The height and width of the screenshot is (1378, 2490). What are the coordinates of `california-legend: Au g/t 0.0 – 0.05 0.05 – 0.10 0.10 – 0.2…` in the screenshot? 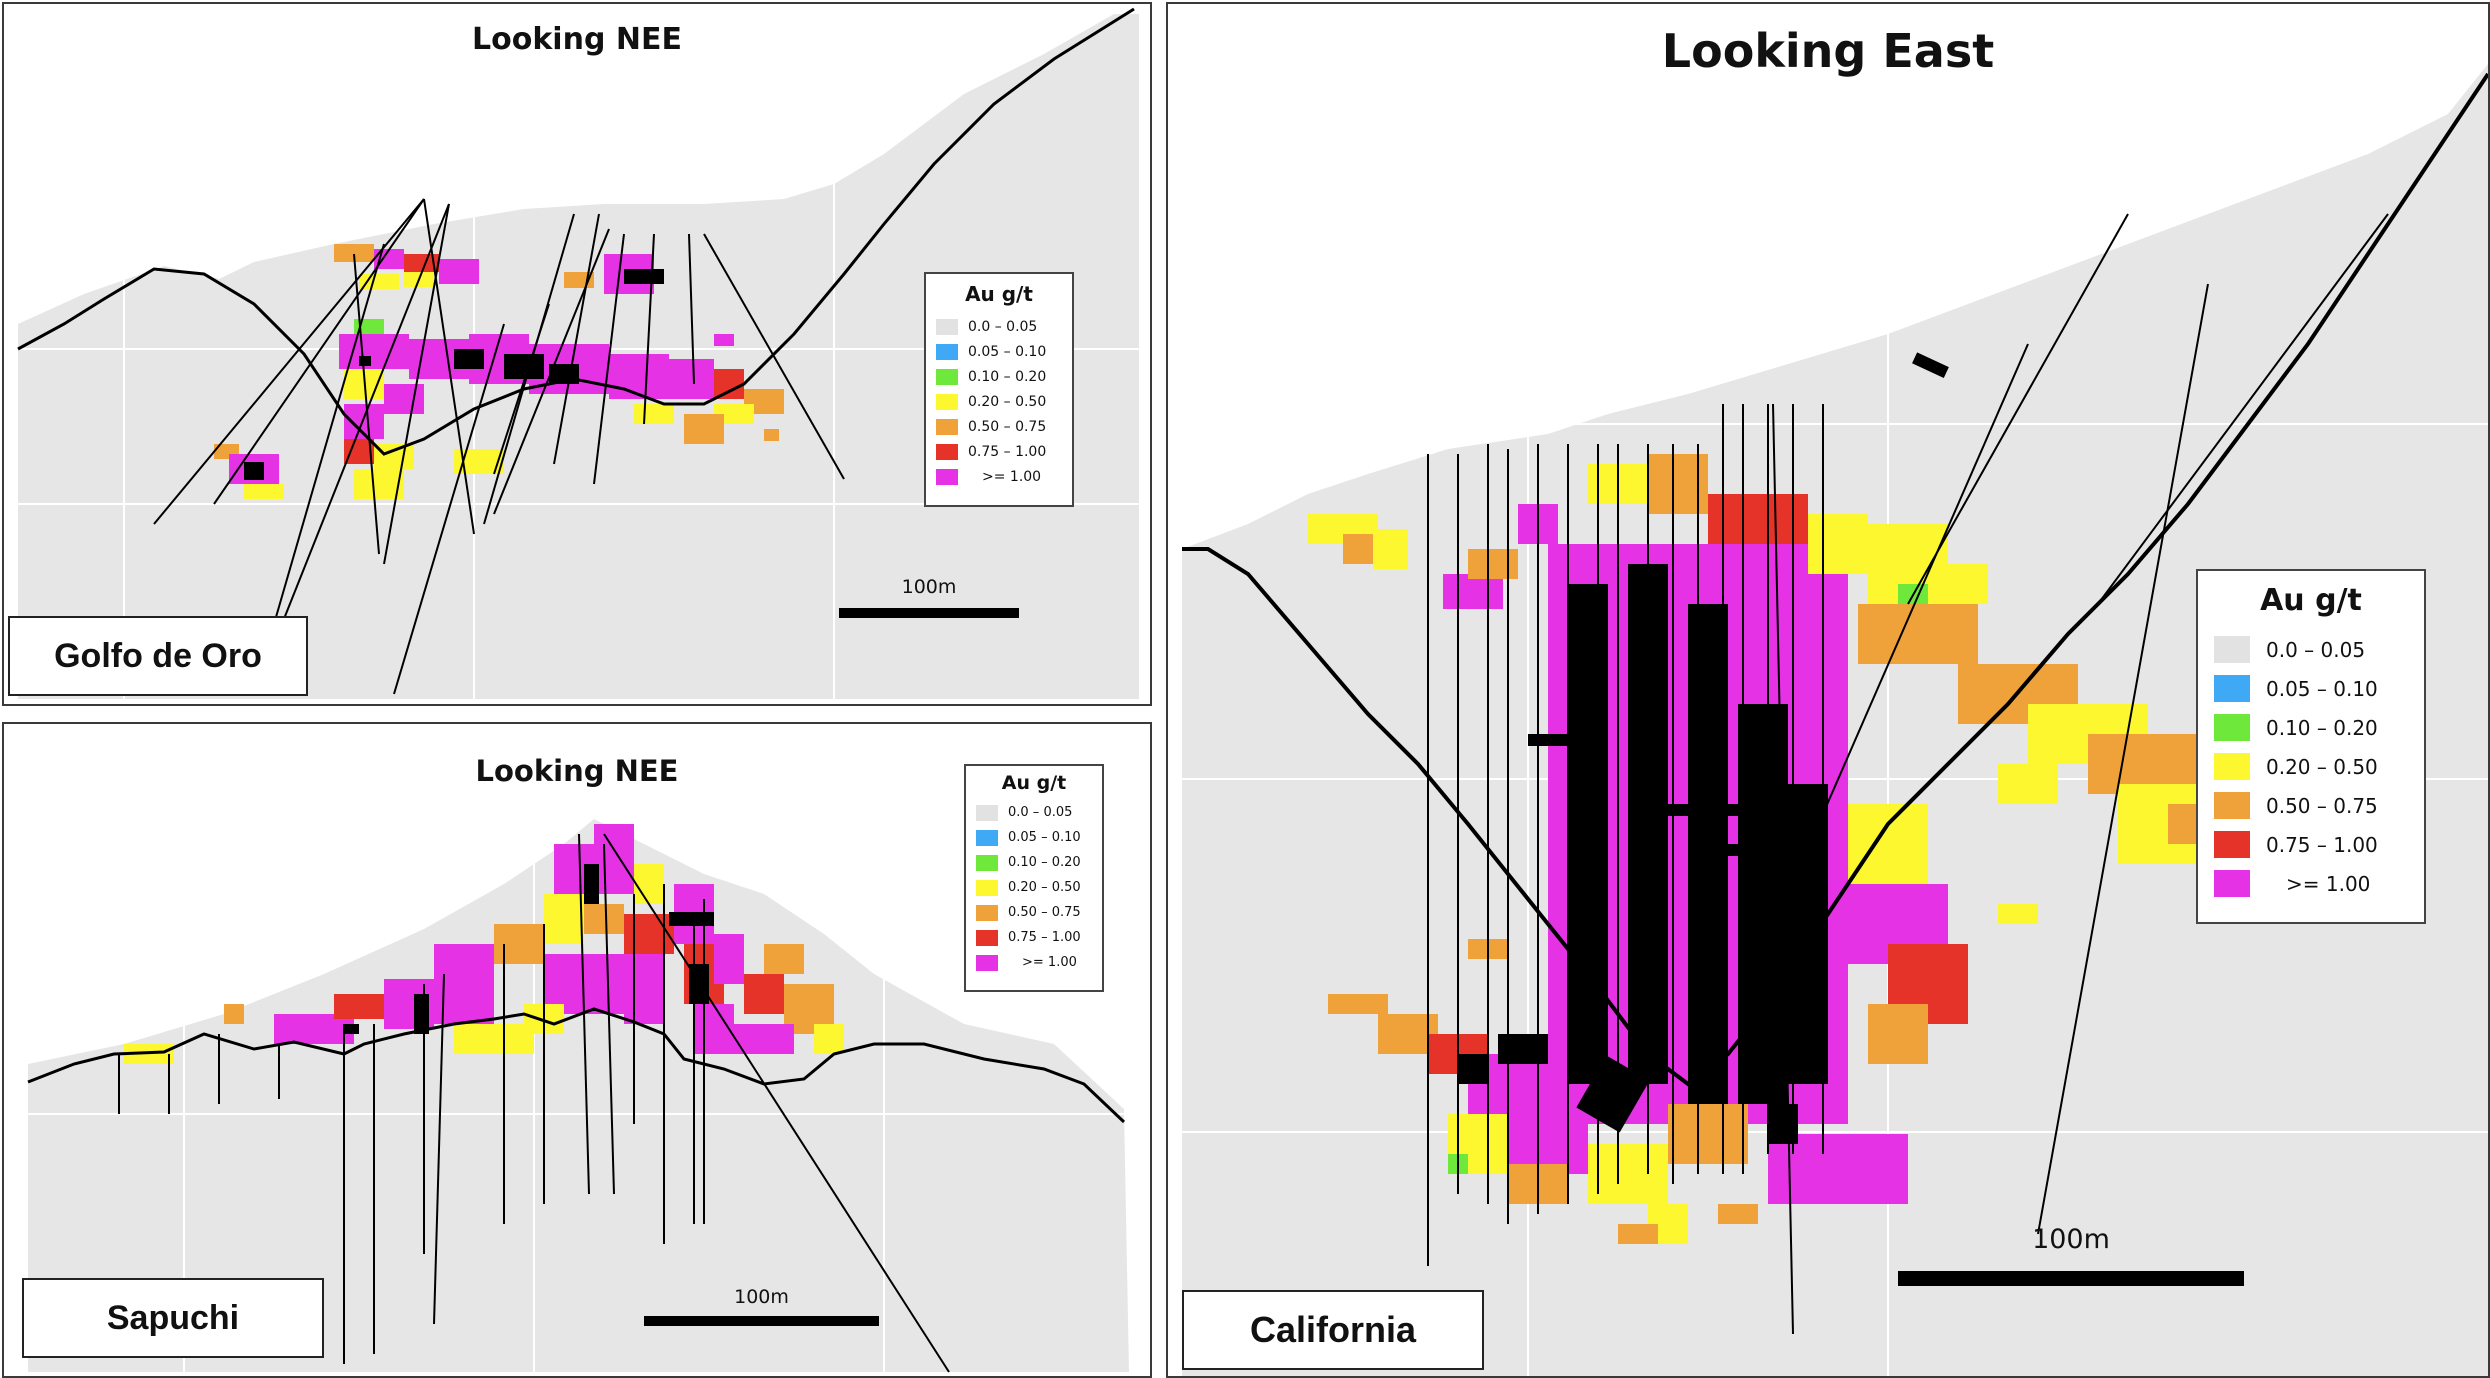 It's located at (2311, 746).